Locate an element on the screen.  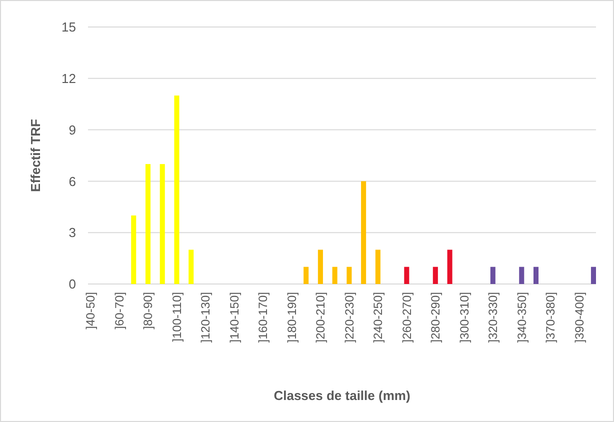
x-tick-label: ]100-110] is located at coordinates (177, 317).